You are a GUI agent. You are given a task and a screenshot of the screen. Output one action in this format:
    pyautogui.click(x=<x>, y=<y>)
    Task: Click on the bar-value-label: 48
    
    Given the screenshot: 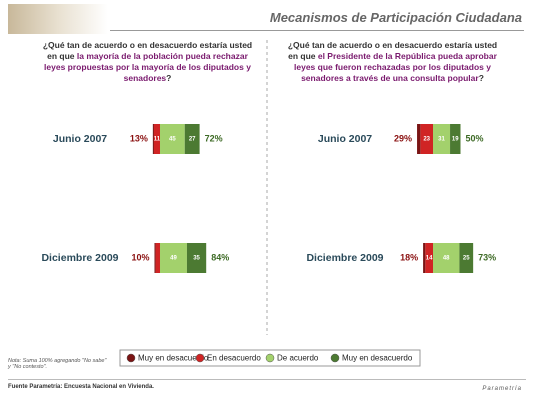 What is the action you would take?
    pyautogui.click(x=446, y=259)
    